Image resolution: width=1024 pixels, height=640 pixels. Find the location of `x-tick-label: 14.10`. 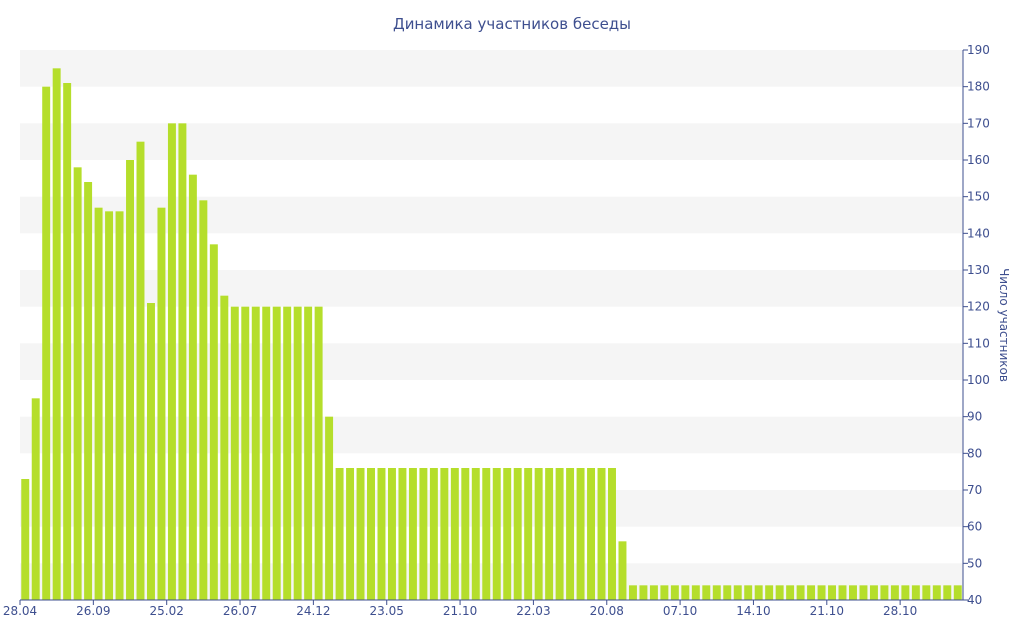

x-tick-label: 14.10 is located at coordinates (753, 611).